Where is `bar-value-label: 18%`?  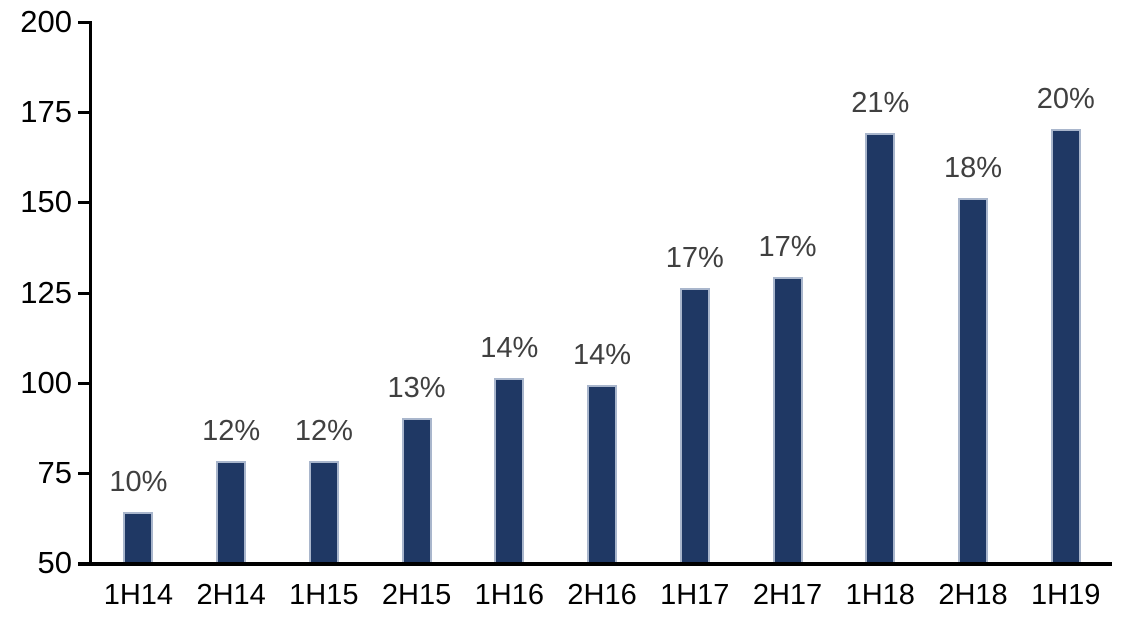 bar-value-label: 18% is located at coordinates (972, 167).